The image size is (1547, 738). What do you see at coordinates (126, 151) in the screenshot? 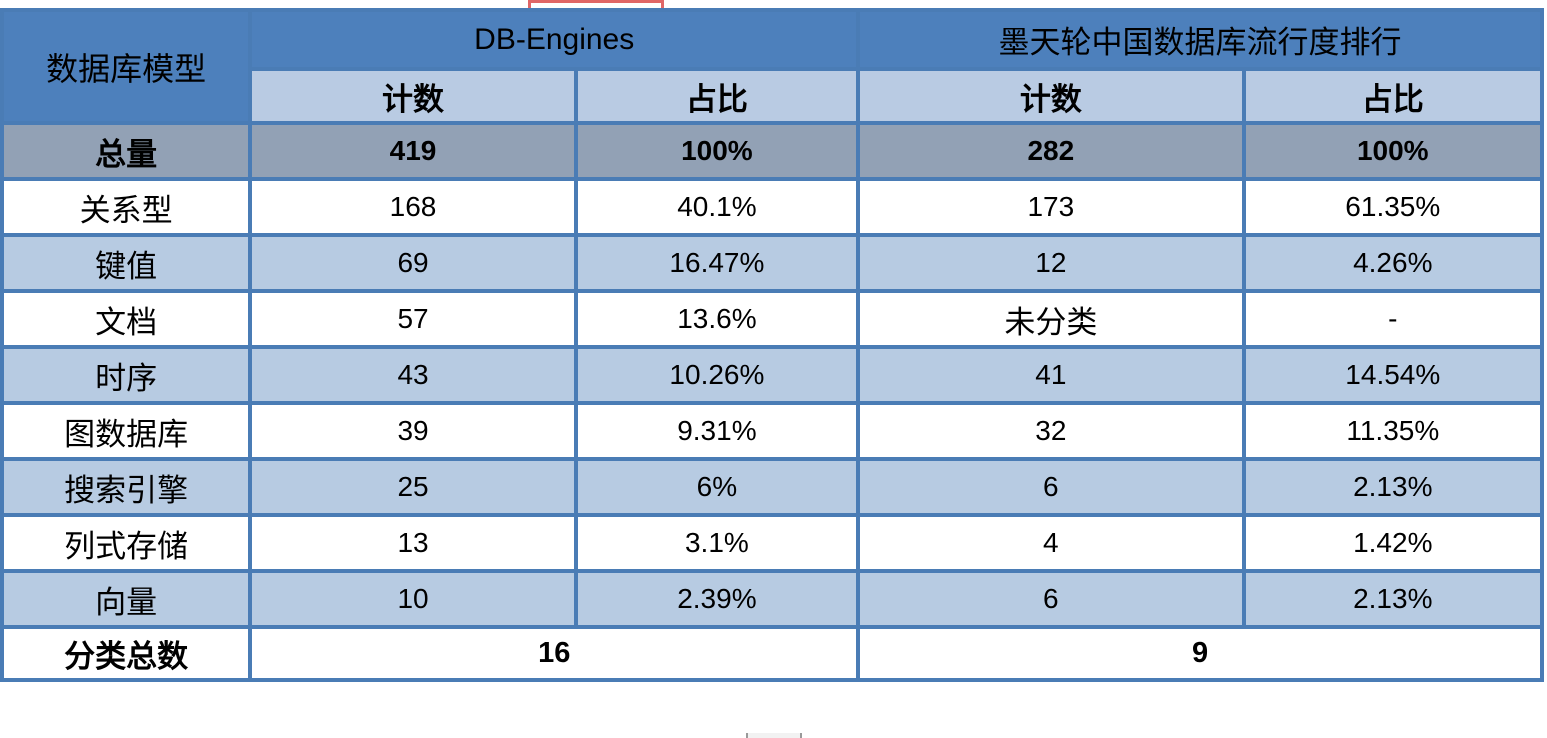
I see `row-label-cell: 总量` at bounding box center [126, 151].